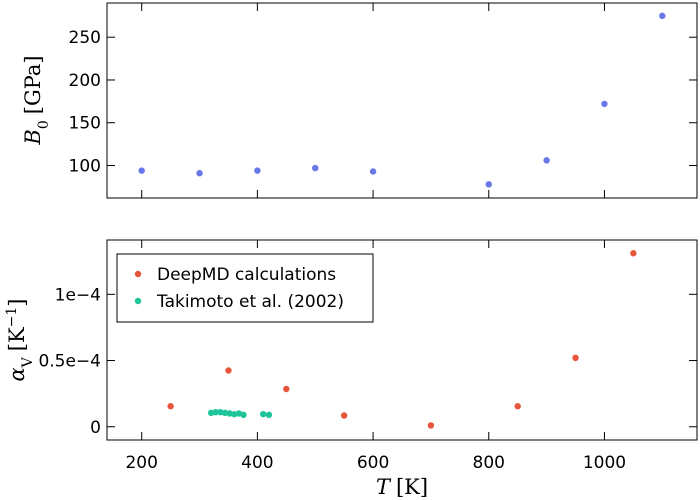 Image resolution: width=700 pixels, height=500 pixels. I want to click on legend-label-takimoto: Takimoto et al. (2002), so click(250, 302).